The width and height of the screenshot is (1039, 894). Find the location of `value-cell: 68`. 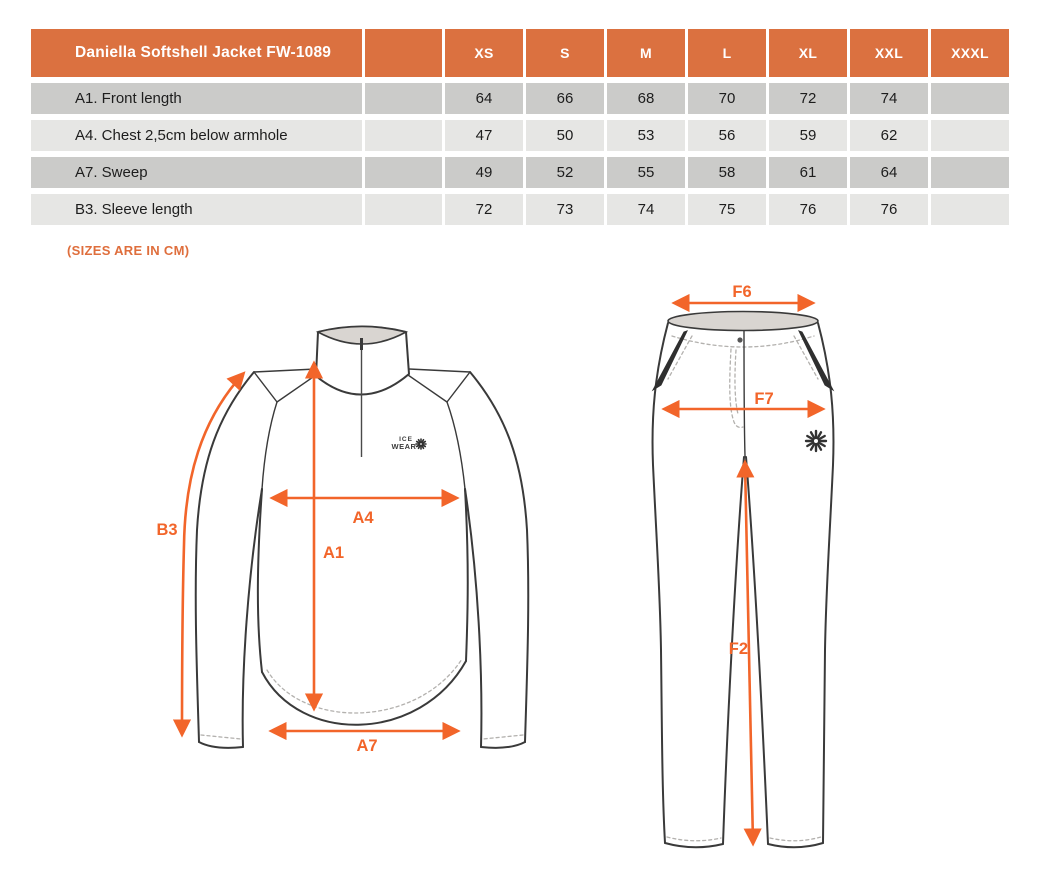

value-cell: 68 is located at coordinates (646, 98).